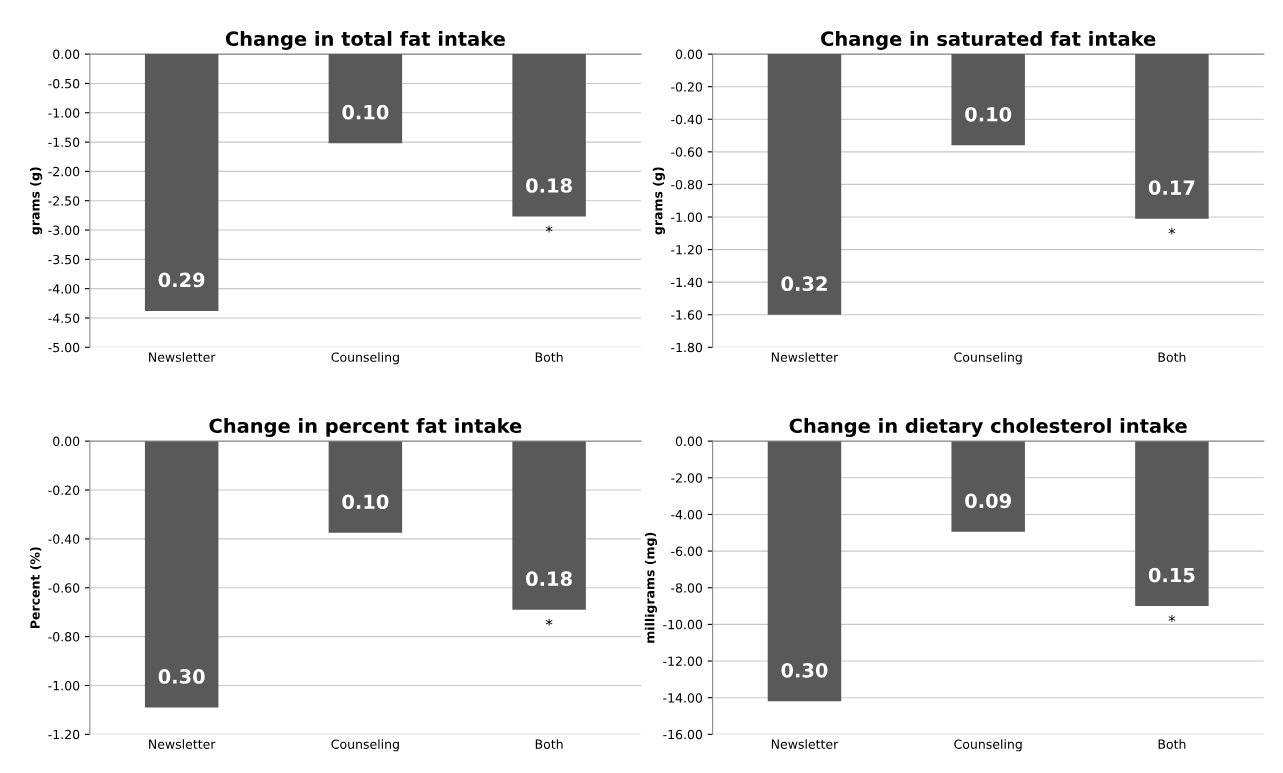 The image size is (1283, 773). Describe the element at coordinates (687, 282) in the screenshot. I see `y-tick-label: -1.40` at that location.